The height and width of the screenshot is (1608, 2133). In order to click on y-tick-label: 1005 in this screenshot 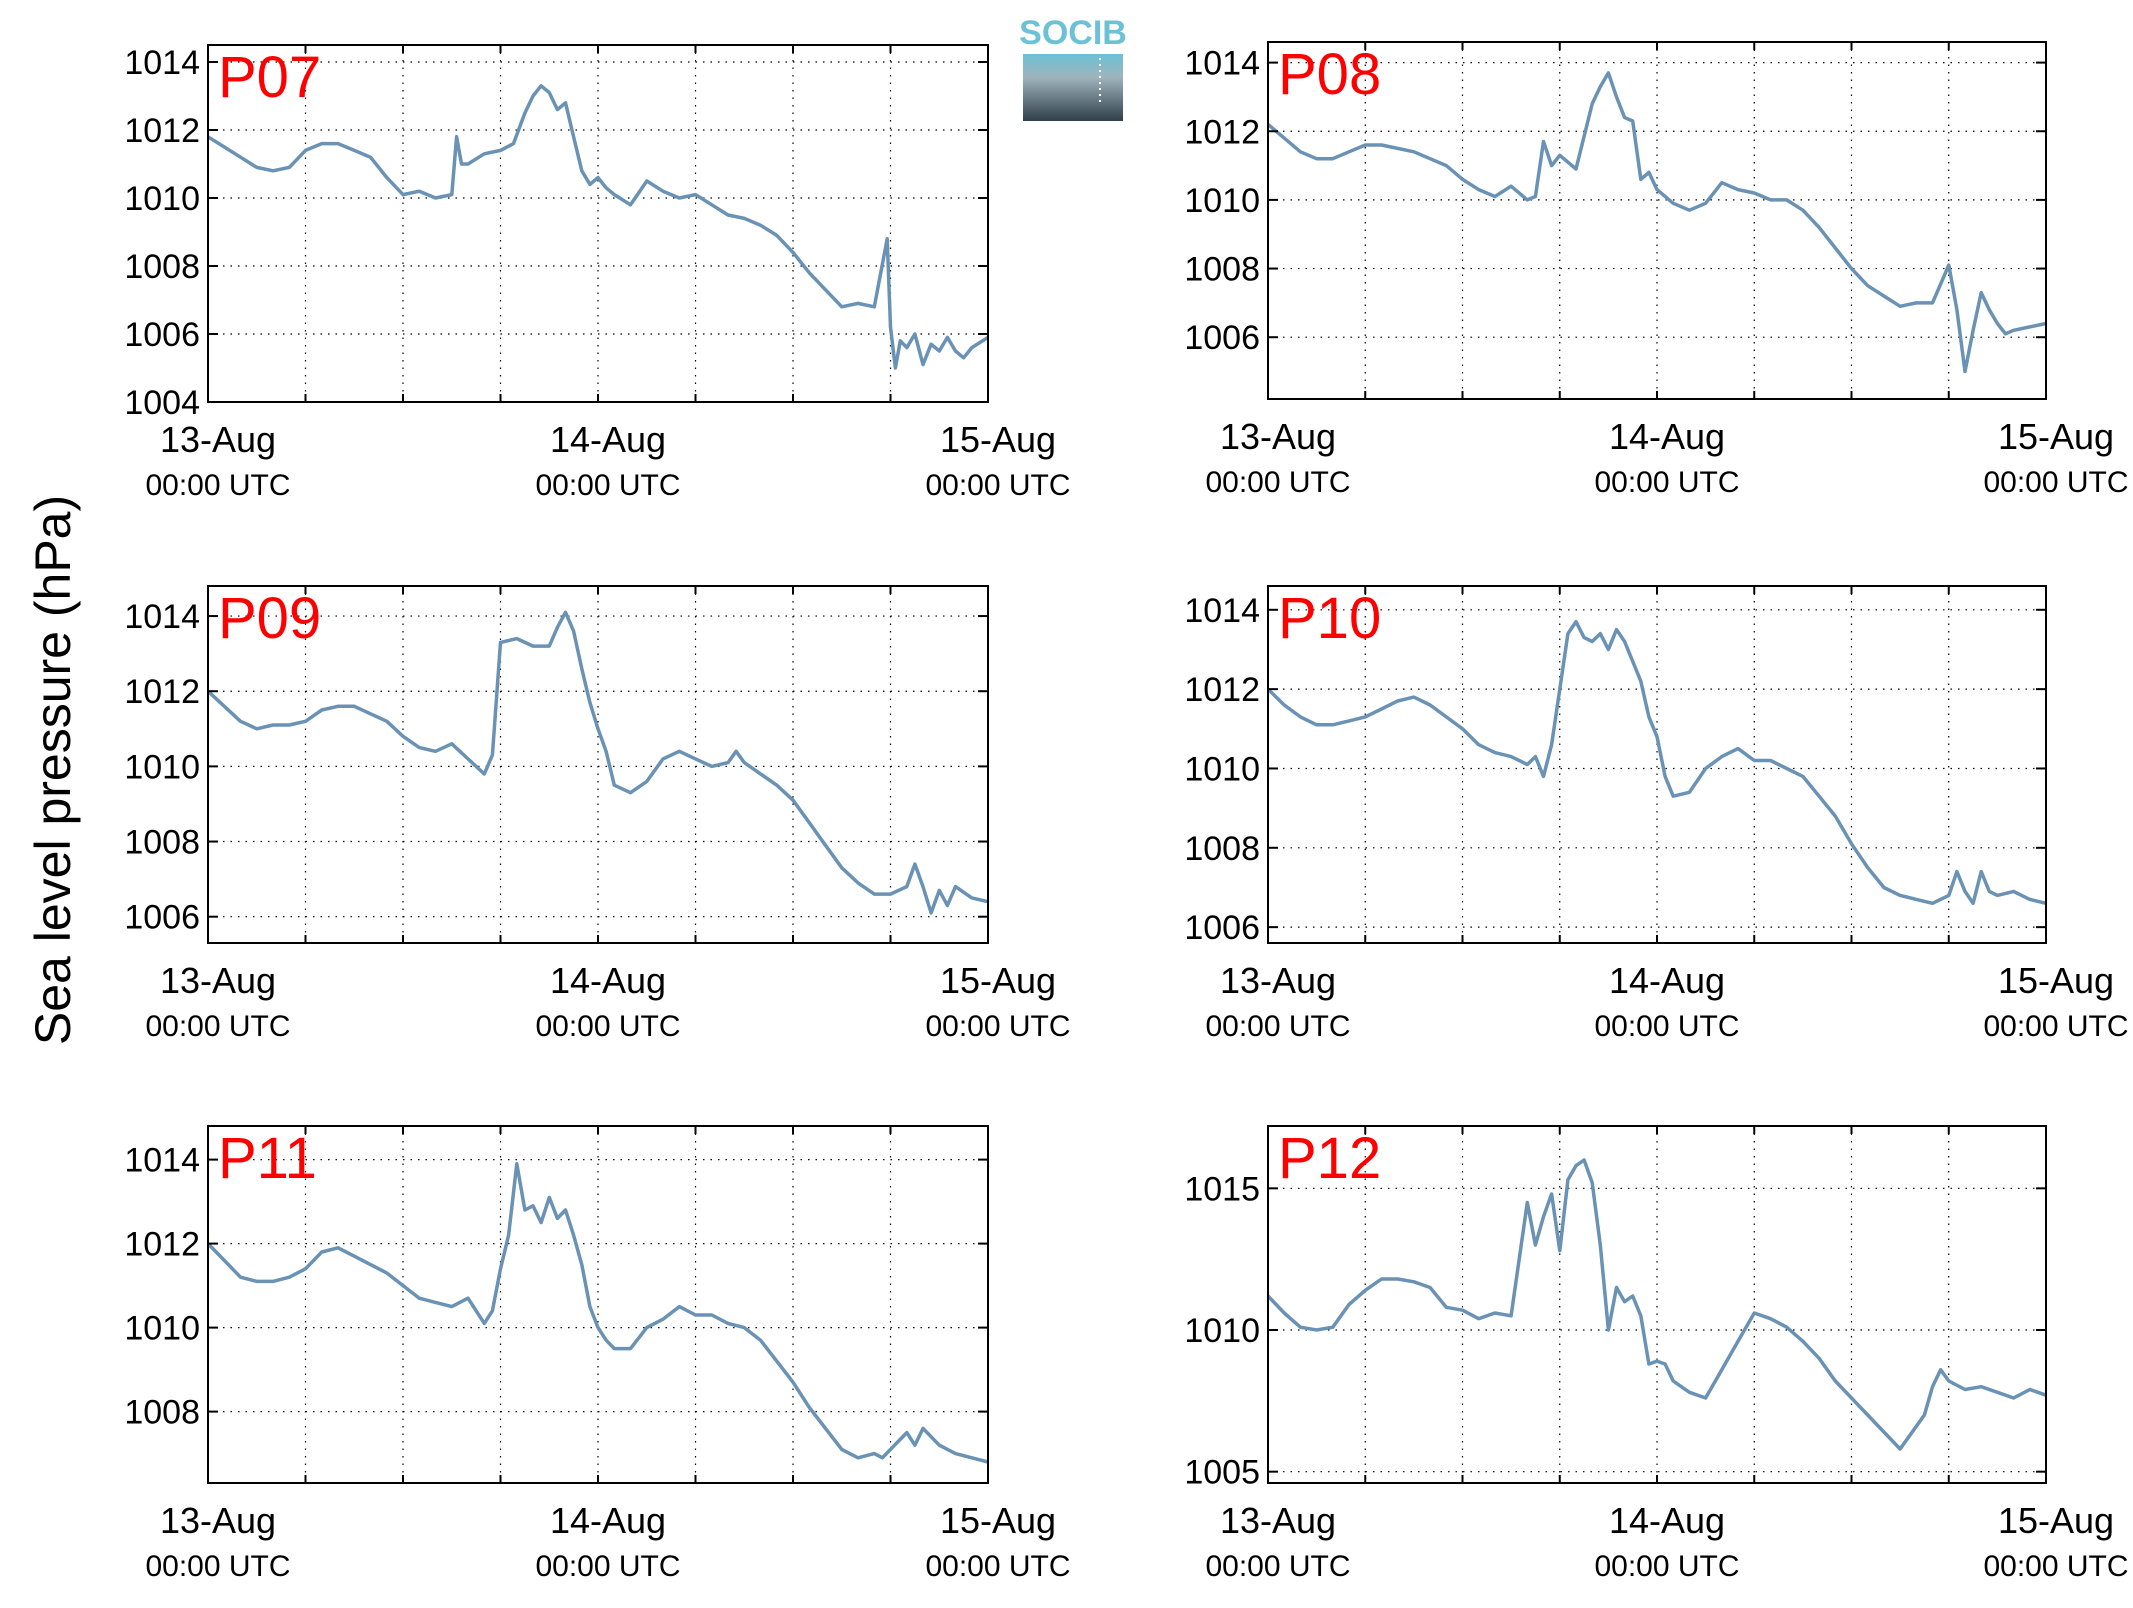, I will do `click(1222, 1473)`.